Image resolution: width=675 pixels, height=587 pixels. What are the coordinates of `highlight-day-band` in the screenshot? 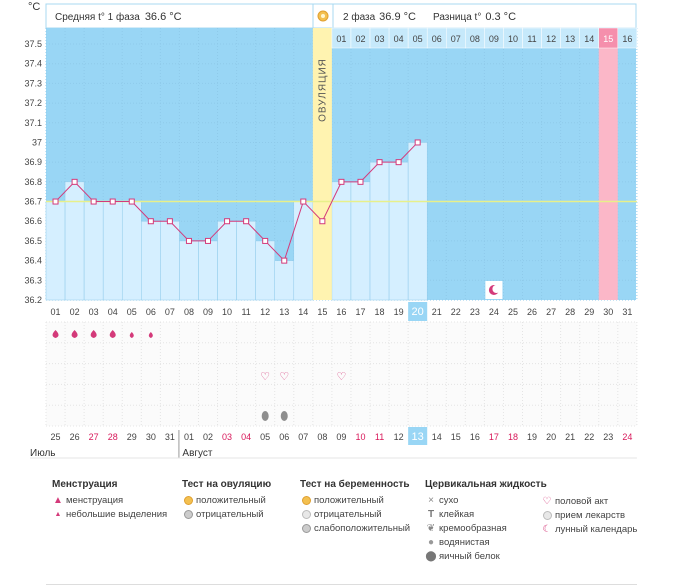 It's located at (608, 164).